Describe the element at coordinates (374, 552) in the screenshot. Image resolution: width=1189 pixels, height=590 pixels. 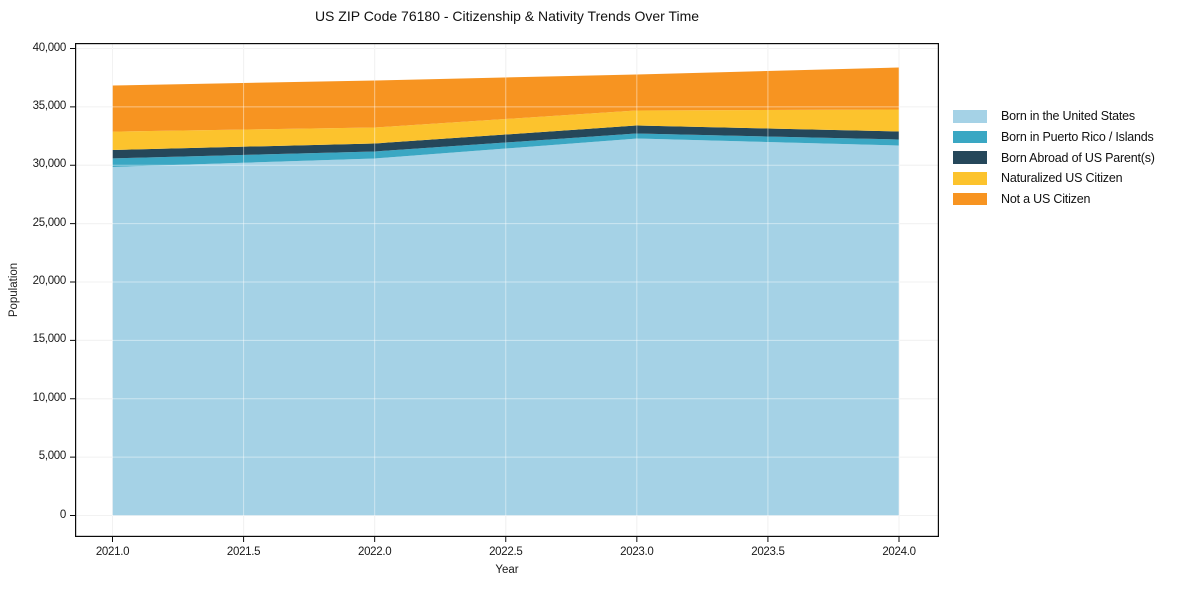
I see `x-tick-label: 2022.0` at that location.